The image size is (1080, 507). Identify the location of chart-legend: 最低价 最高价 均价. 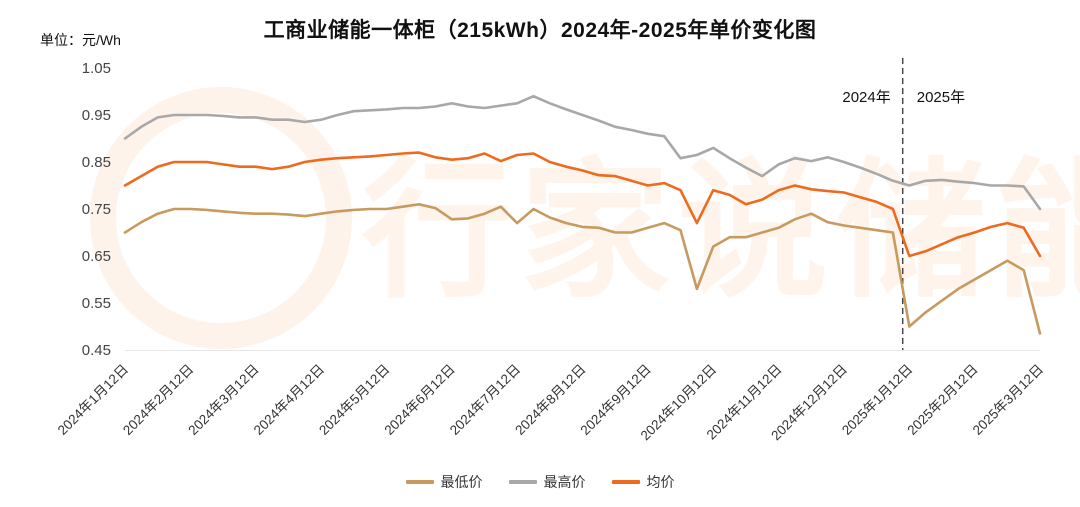
(540, 482).